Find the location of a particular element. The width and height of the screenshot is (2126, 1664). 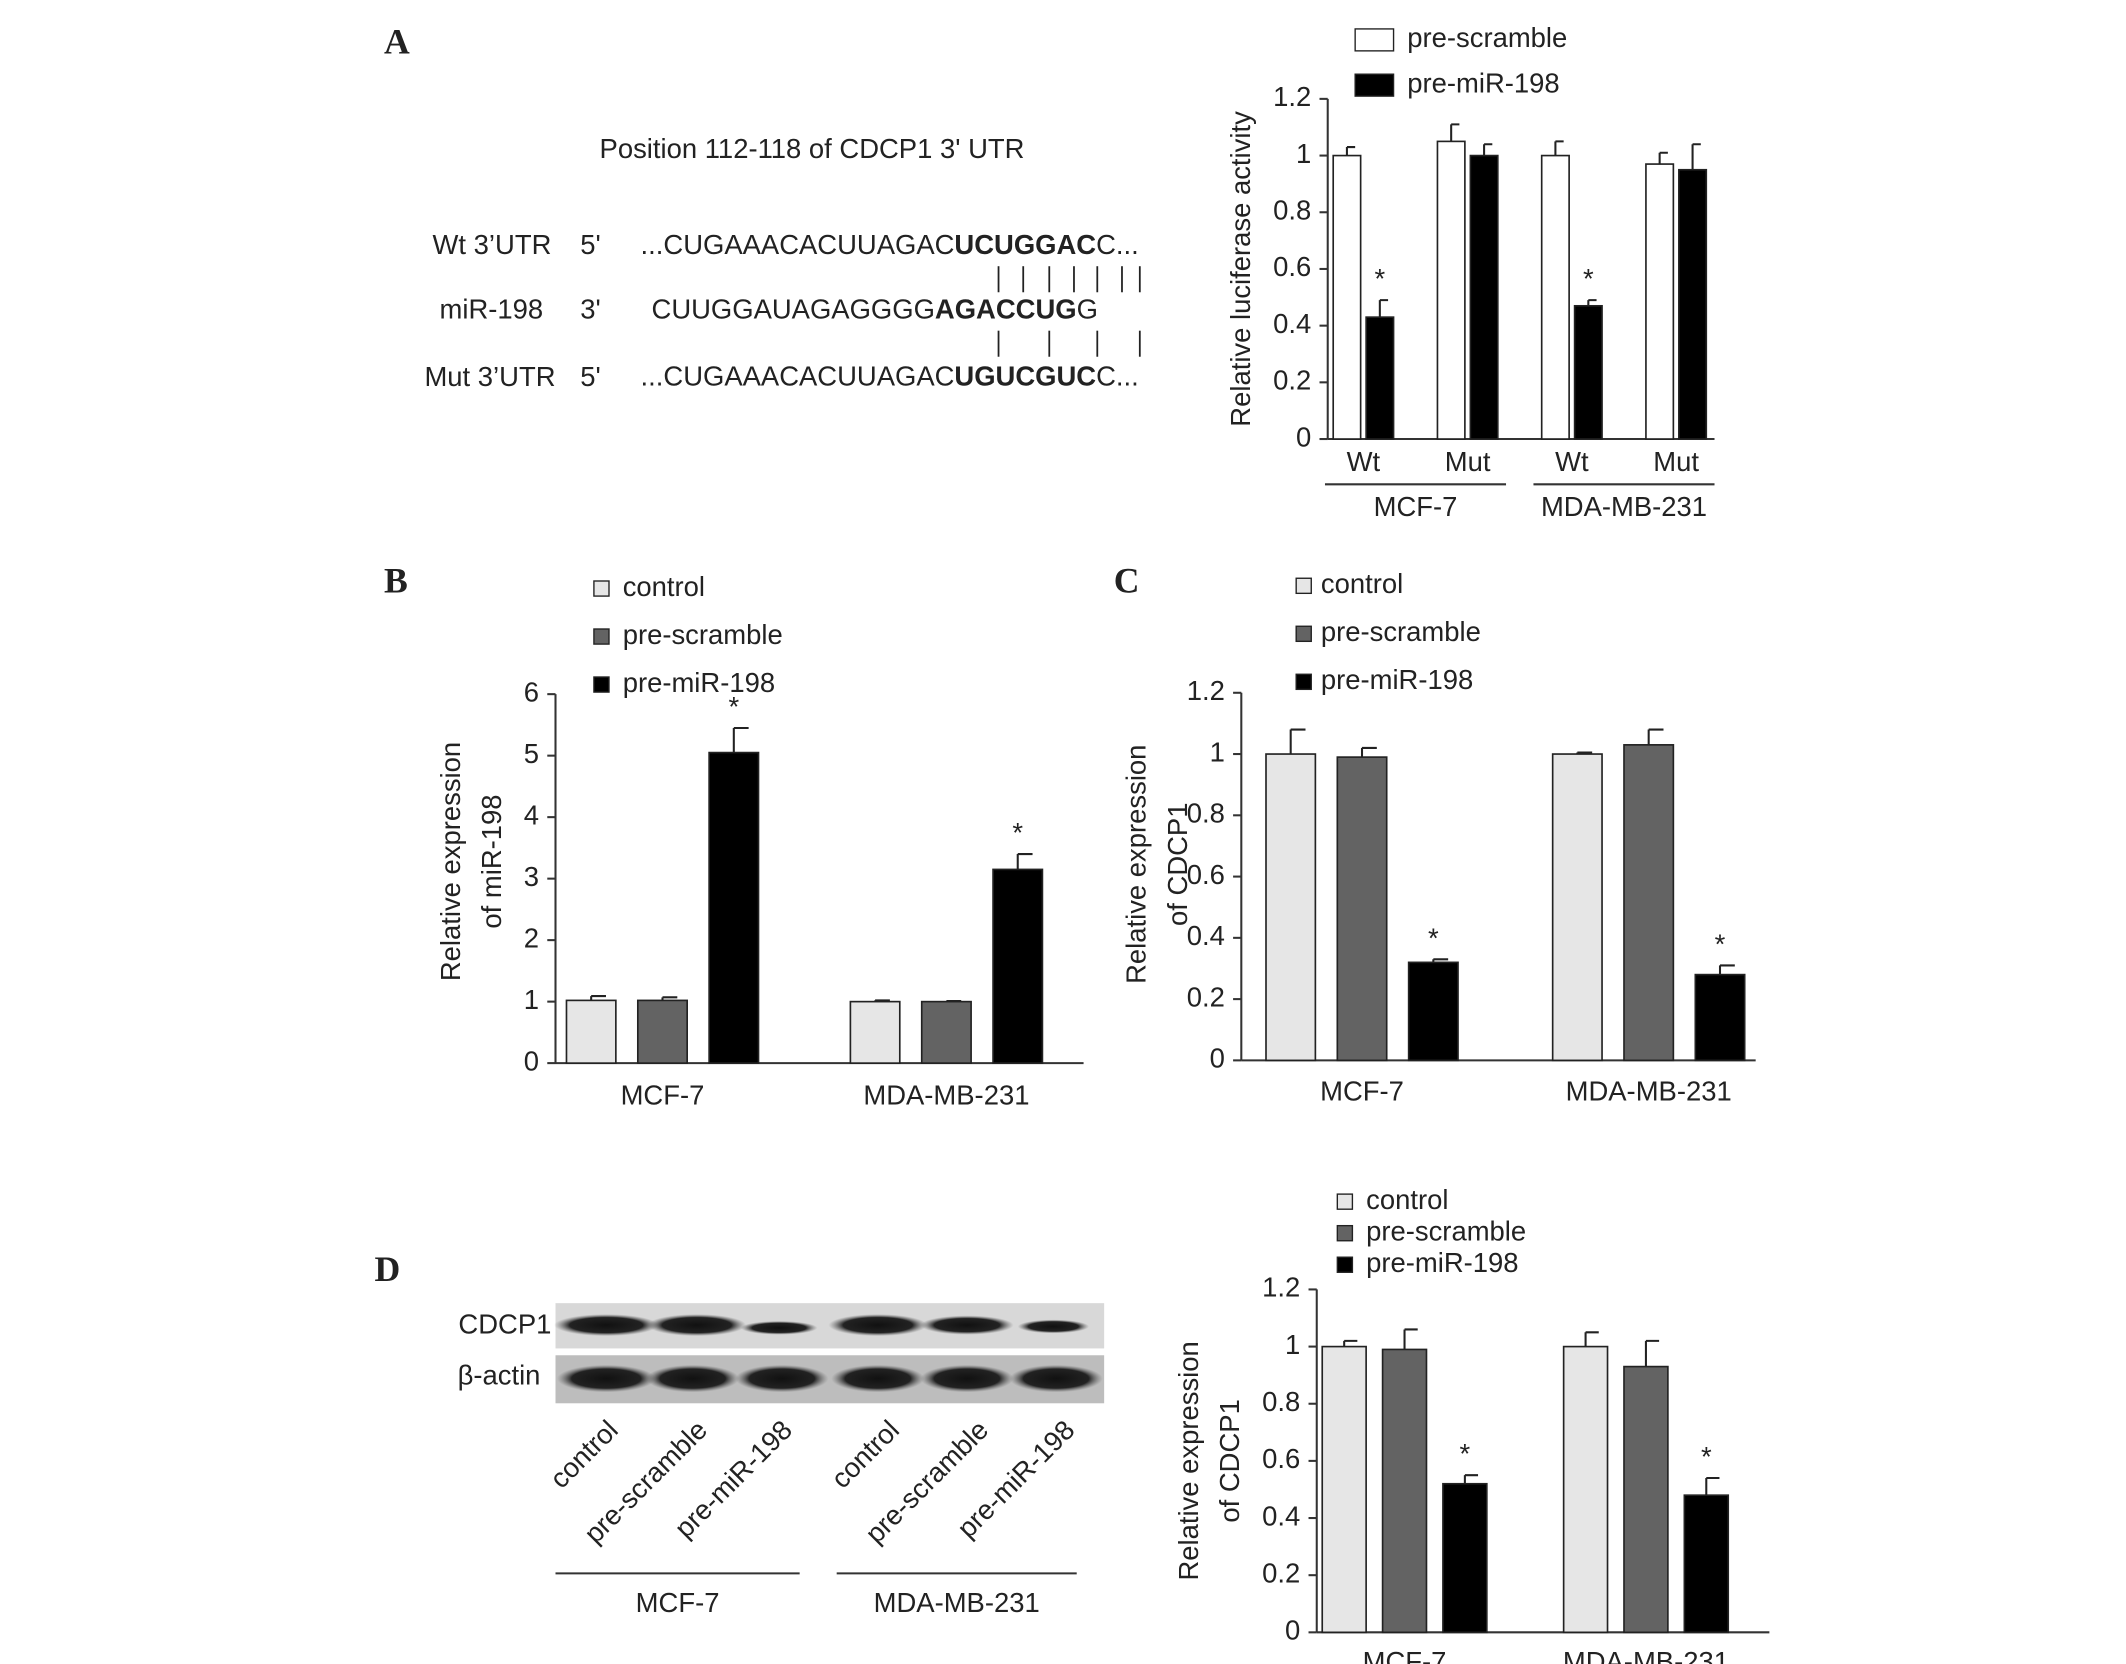

y-tick-label: 3 is located at coordinates (531, 876).